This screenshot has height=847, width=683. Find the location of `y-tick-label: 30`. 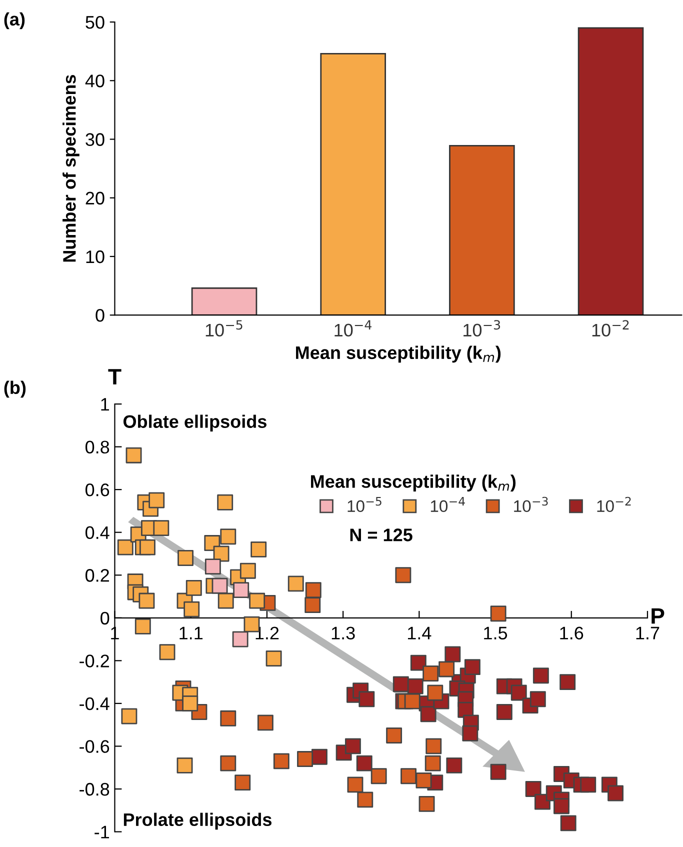

y-tick-label: 30 is located at coordinates (95, 139).